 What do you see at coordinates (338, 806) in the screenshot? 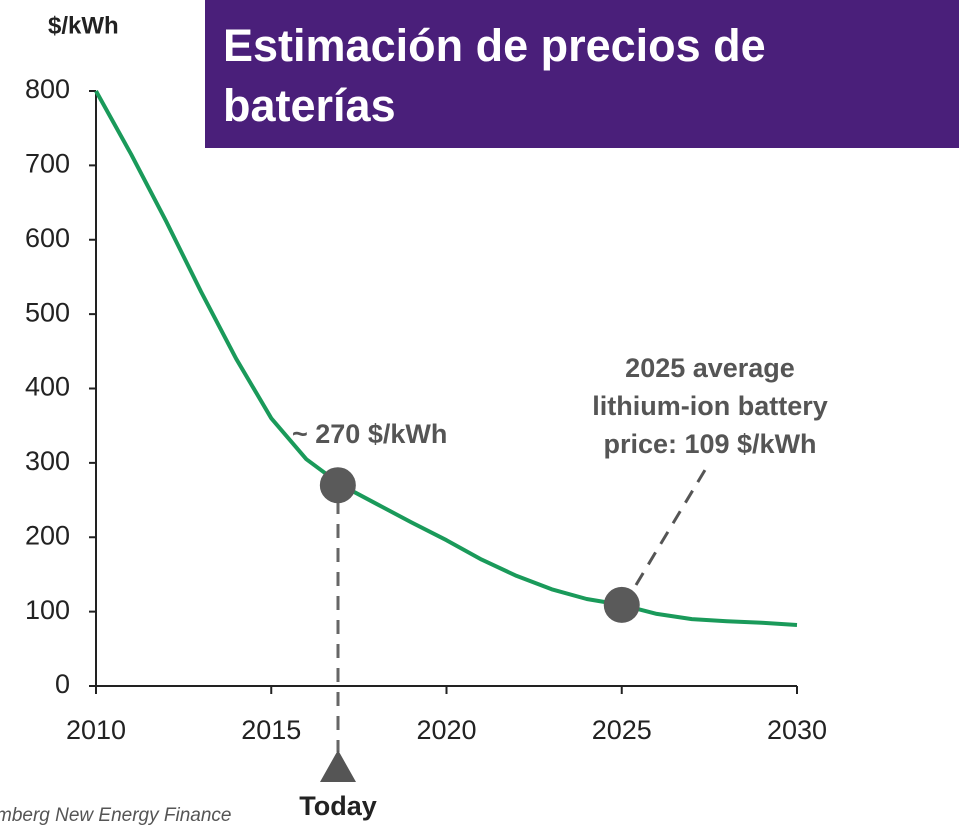
I see `today-label: Today` at bounding box center [338, 806].